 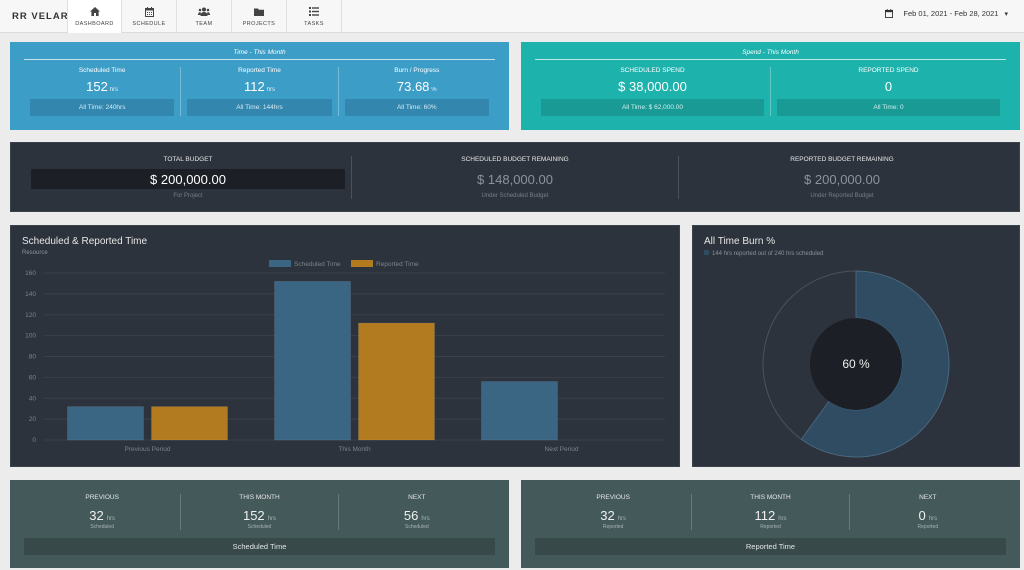 What do you see at coordinates (314, 11) in the screenshot?
I see `list-icon` at bounding box center [314, 11].